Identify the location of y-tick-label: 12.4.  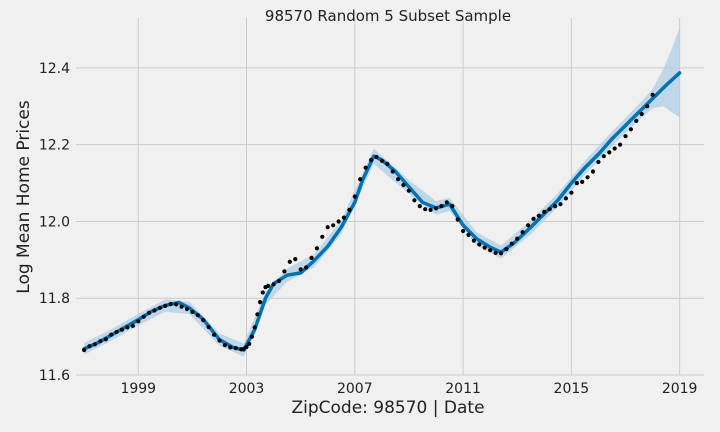
(54, 69).